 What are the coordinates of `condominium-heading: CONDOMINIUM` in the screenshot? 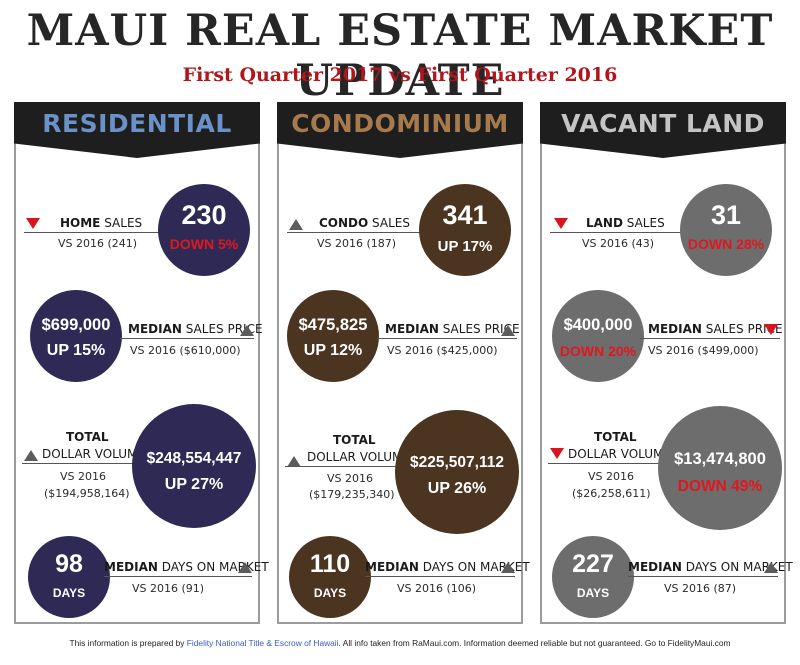 It's located at (400, 123).